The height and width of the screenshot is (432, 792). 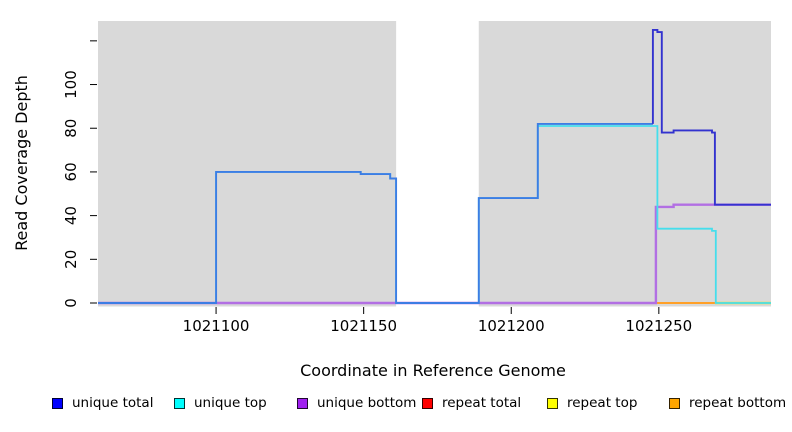 I want to click on y-axis-tick-label: 100, so click(x=71, y=84).